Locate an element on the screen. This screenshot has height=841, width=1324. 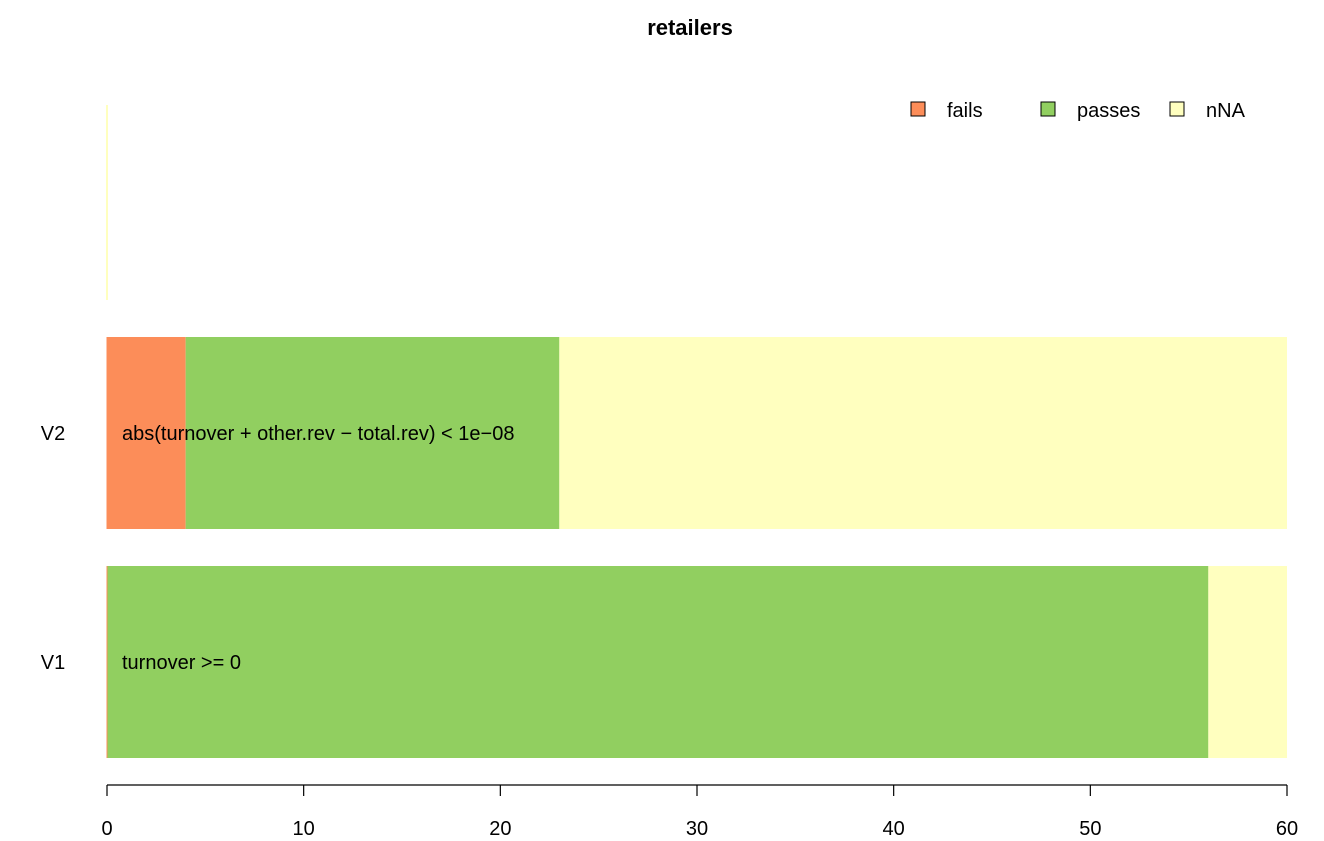
legend-swatch-passes is located at coordinates (1048, 109).